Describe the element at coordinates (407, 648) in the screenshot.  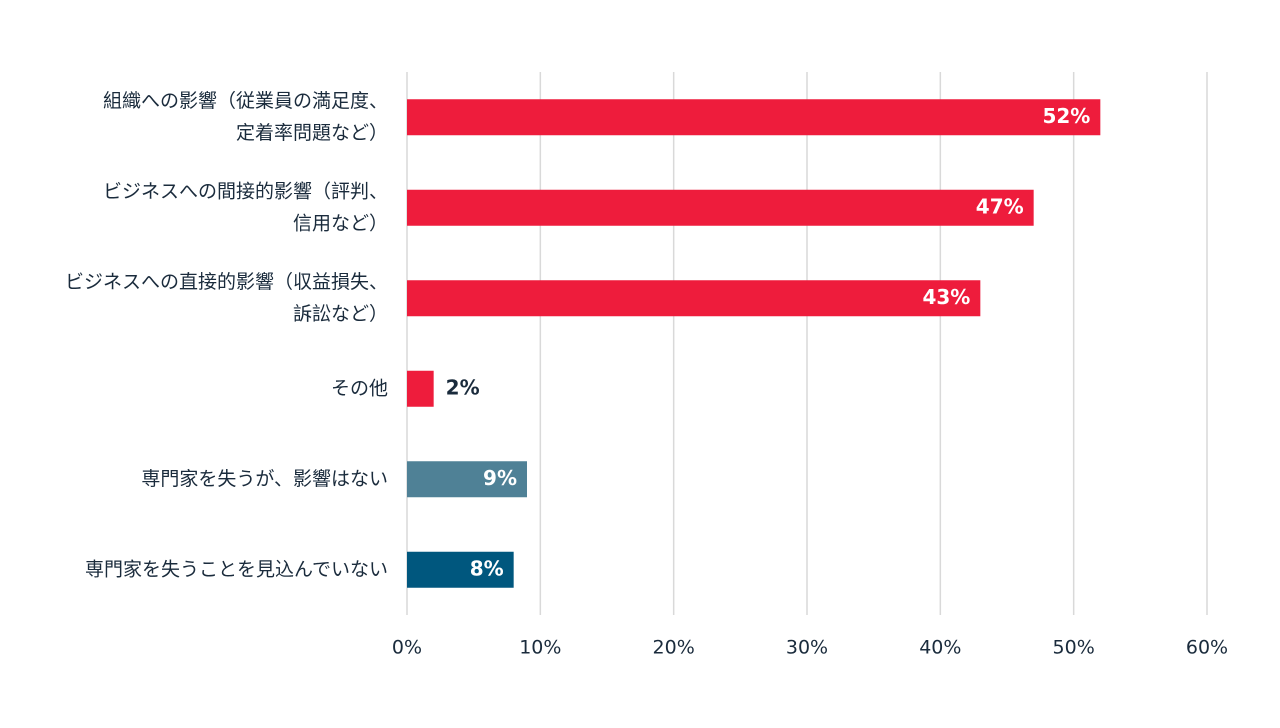
I see `x-tick-label: 0%` at that location.